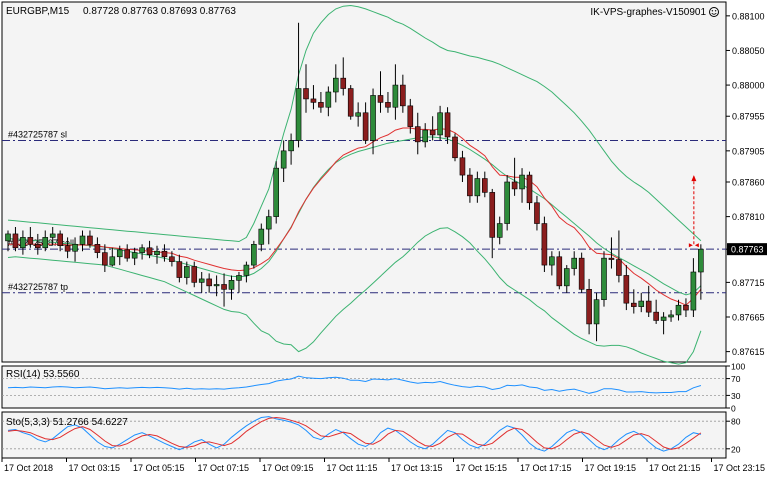  What do you see at coordinates (288, 468) in the screenshot?
I see `time-tick-label: 17 Oct 09:15` at bounding box center [288, 468].